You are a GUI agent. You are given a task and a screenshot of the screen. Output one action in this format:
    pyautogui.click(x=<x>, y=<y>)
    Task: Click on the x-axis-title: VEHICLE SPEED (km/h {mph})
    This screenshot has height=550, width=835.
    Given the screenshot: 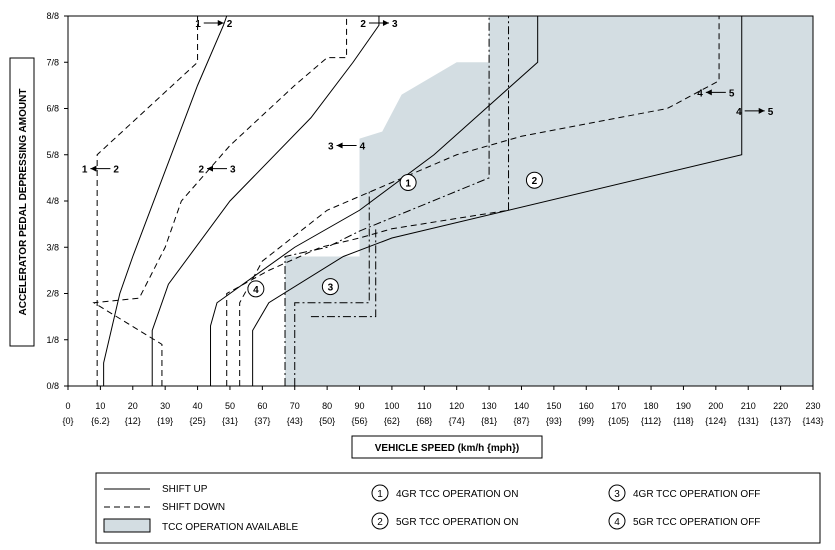 What is the action you would take?
    pyautogui.click(x=447, y=448)
    